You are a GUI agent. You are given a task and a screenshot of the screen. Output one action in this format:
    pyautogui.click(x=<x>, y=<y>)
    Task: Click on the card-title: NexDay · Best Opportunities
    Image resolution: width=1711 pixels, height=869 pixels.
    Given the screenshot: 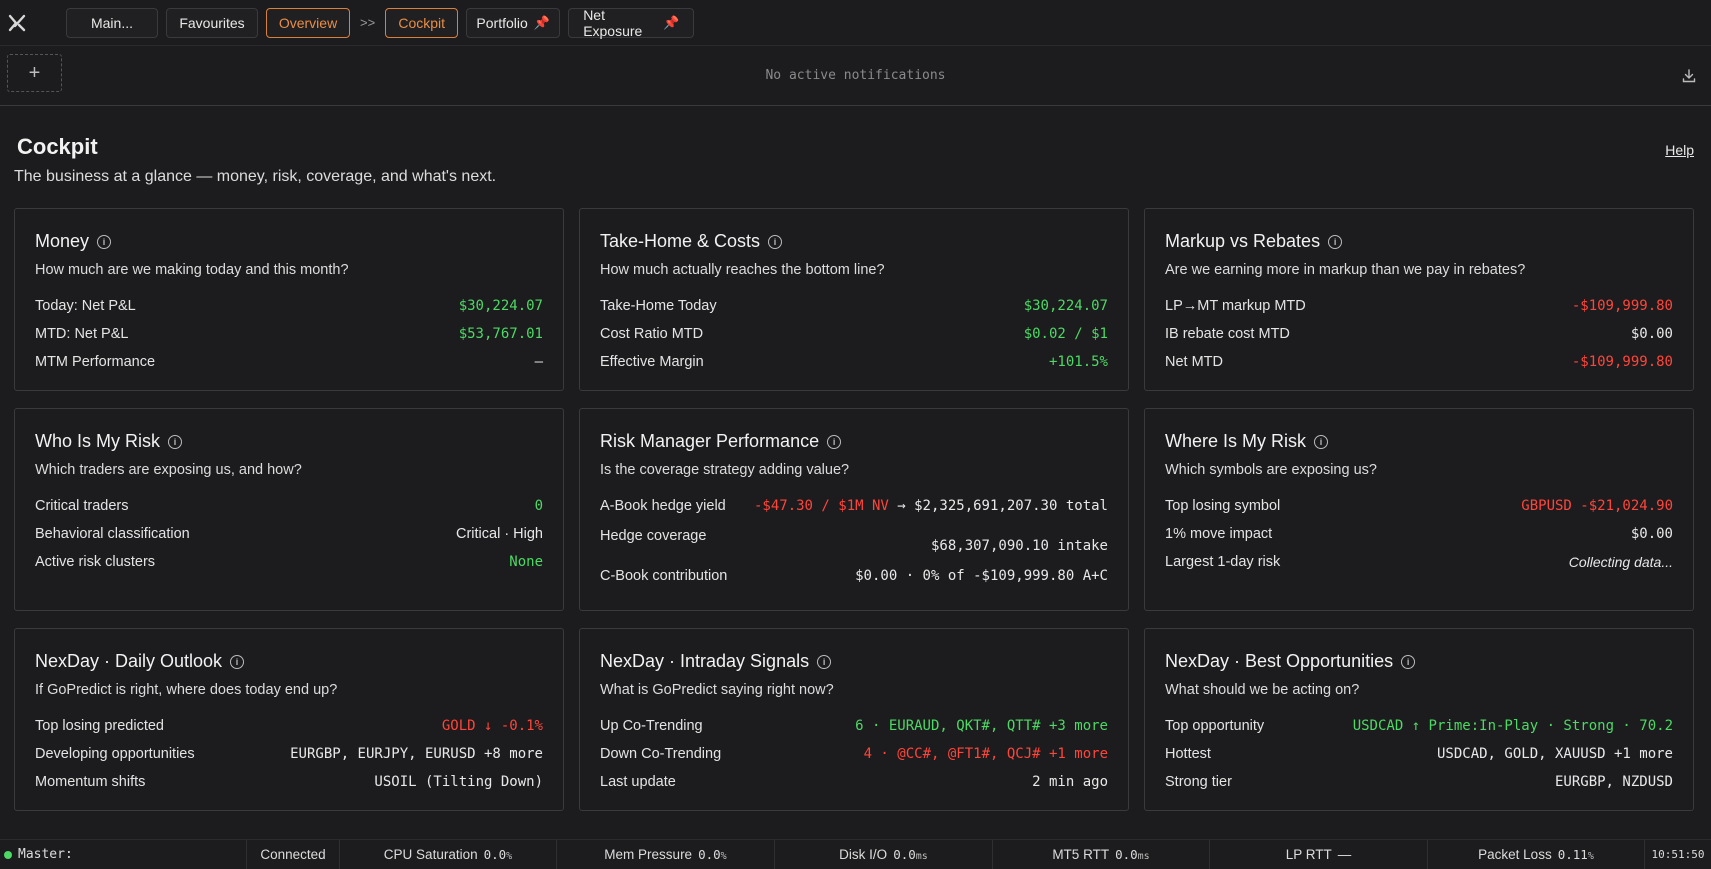 What is the action you would take?
    pyautogui.click(x=1279, y=661)
    